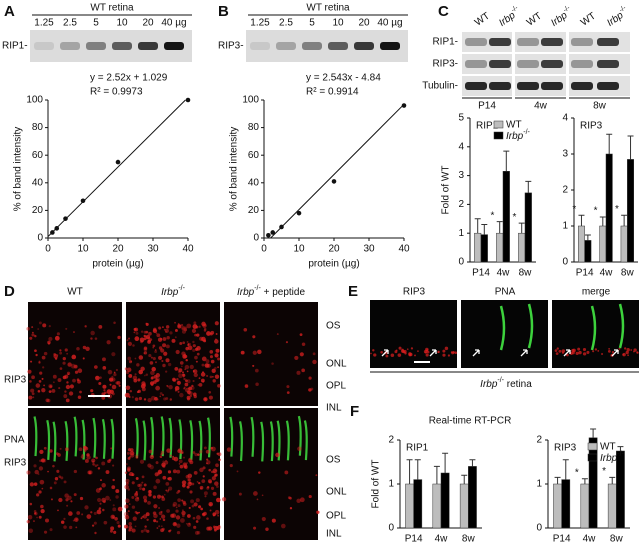 The image size is (640, 548). What do you see at coordinates (539, 528) in the screenshot?
I see `y-tick-label: 0` at bounding box center [539, 528].